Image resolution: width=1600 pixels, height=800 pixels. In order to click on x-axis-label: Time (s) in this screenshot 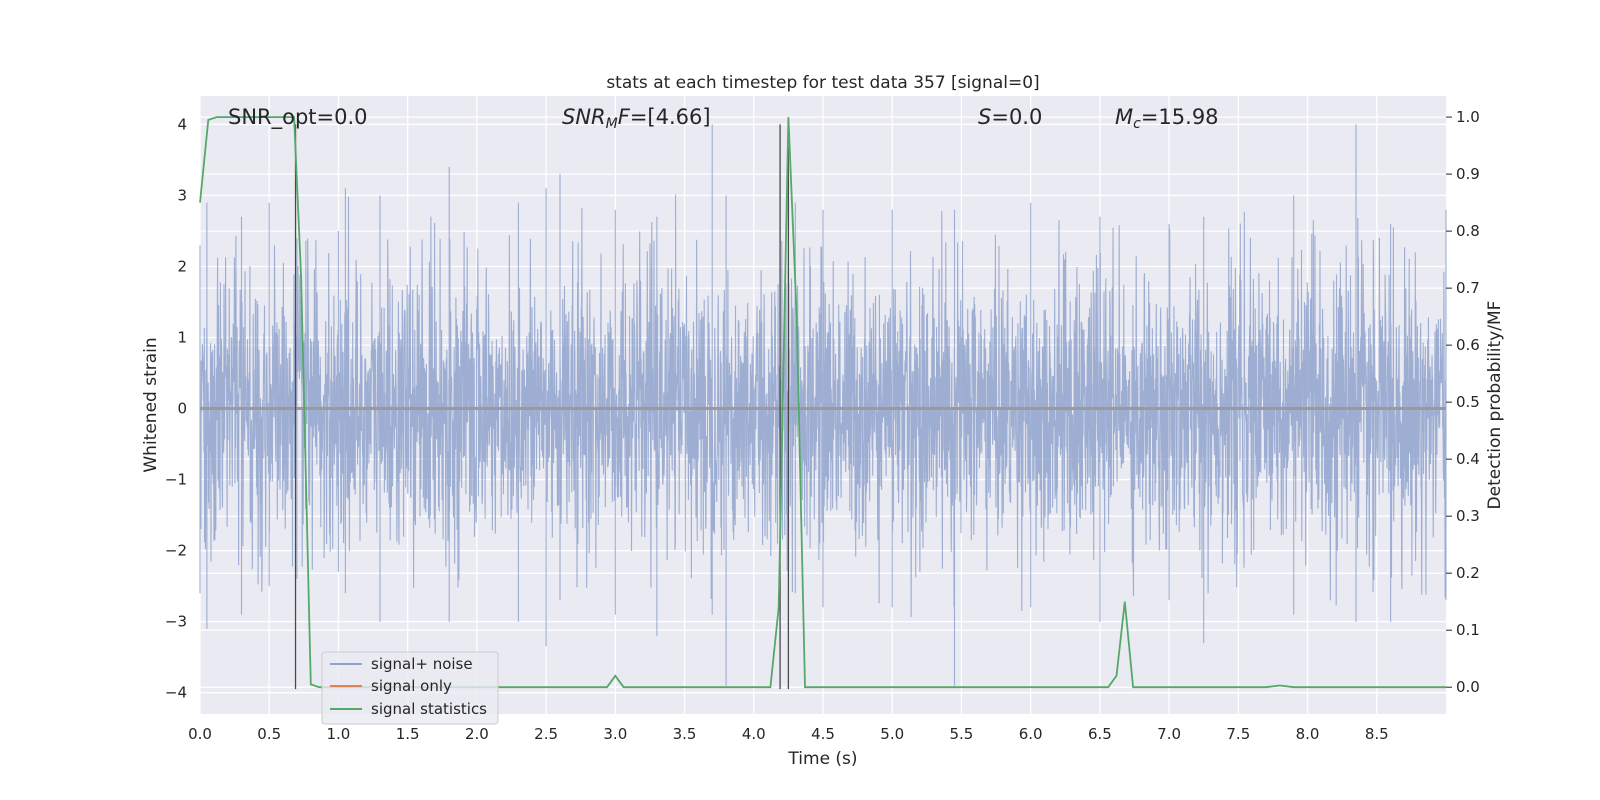, I will do `click(822, 759)`.